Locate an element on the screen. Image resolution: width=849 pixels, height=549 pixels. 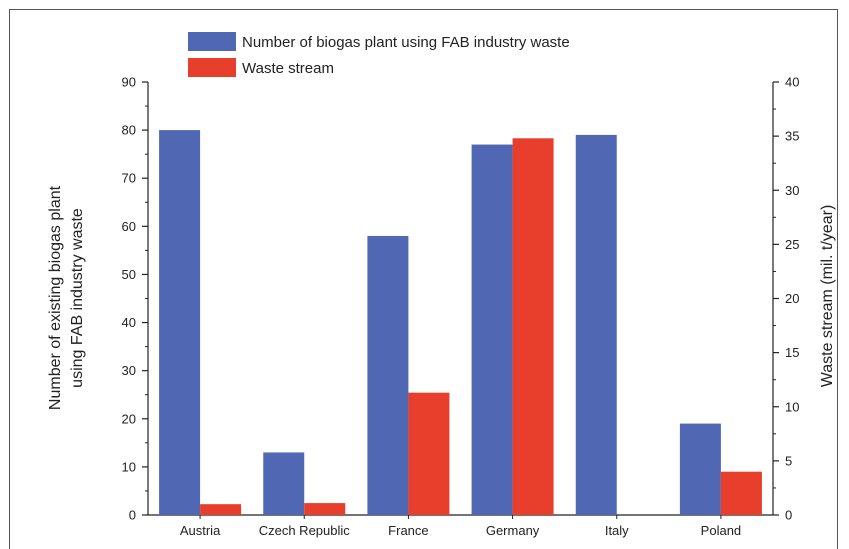
left-tick-label: 0 is located at coordinates (132, 515).